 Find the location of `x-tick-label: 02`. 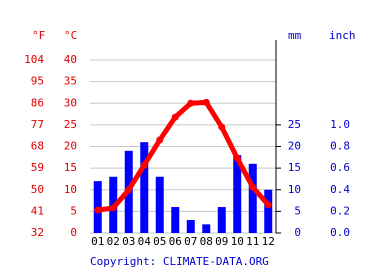

x-tick-label: 02 is located at coordinates (113, 241).